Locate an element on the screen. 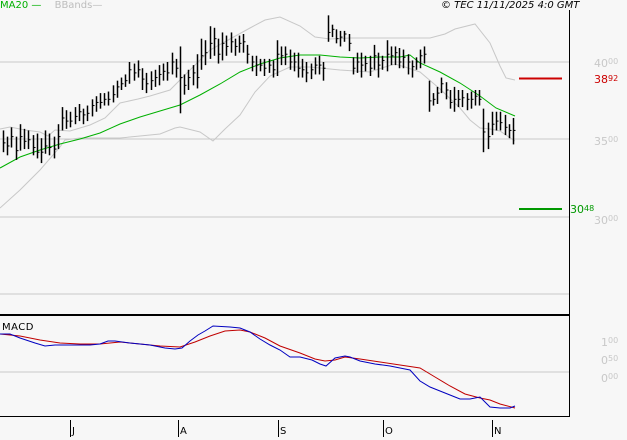  macd-signal-line is located at coordinates (258, 369).